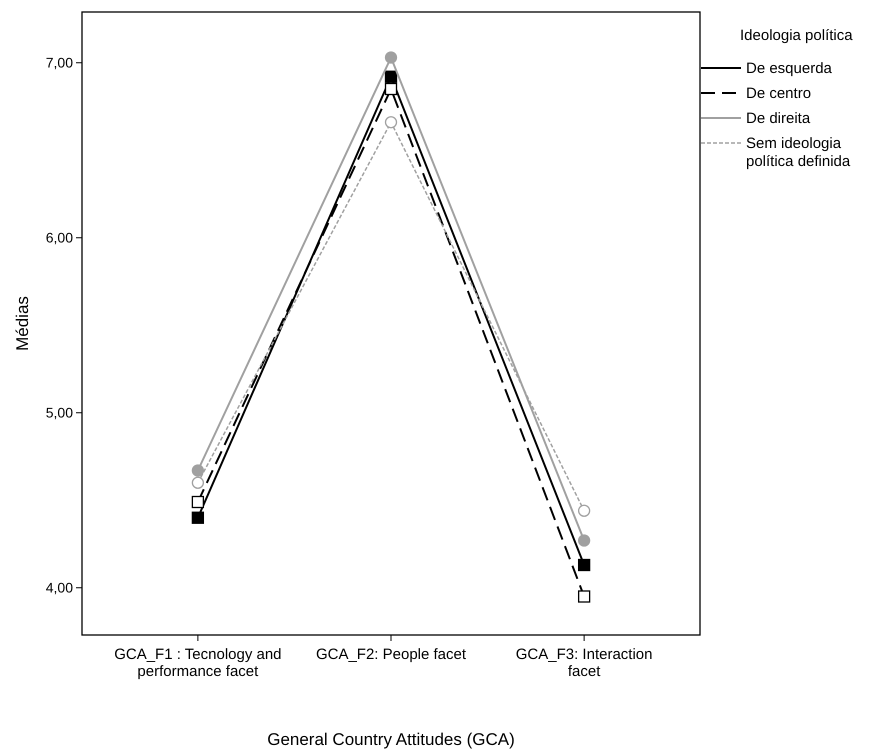  I want to click on y-tick-label: 5,00, so click(60, 412).